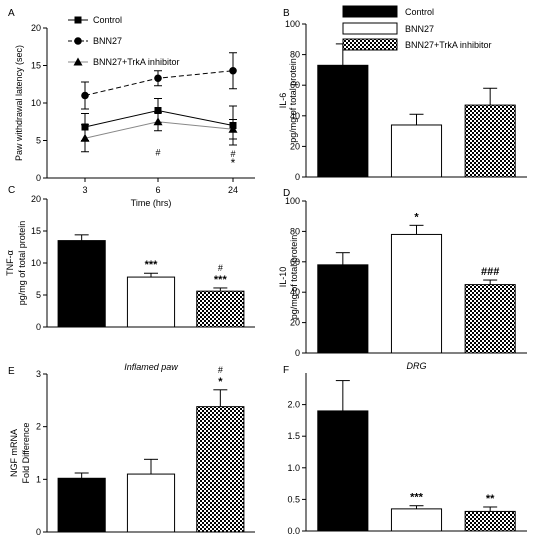  I want to click on panel-e-significance-label: *, so click(220, 382).